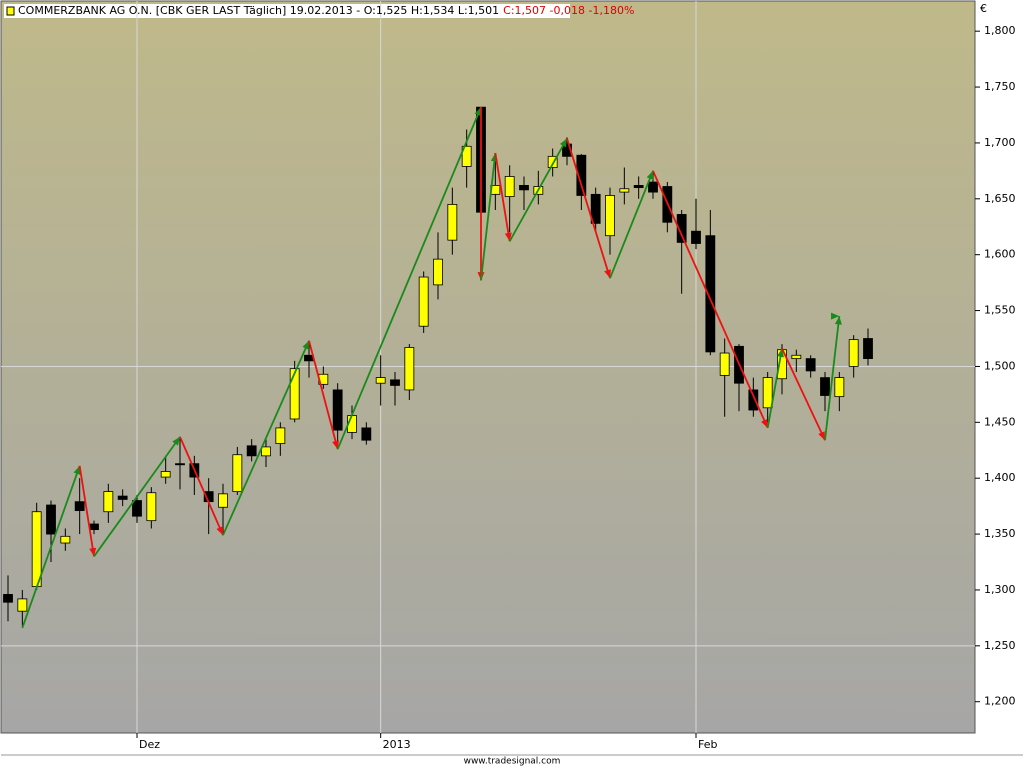  Describe the element at coordinates (707, 744) in the screenshot. I see `x-tick-label: Feb` at that location.